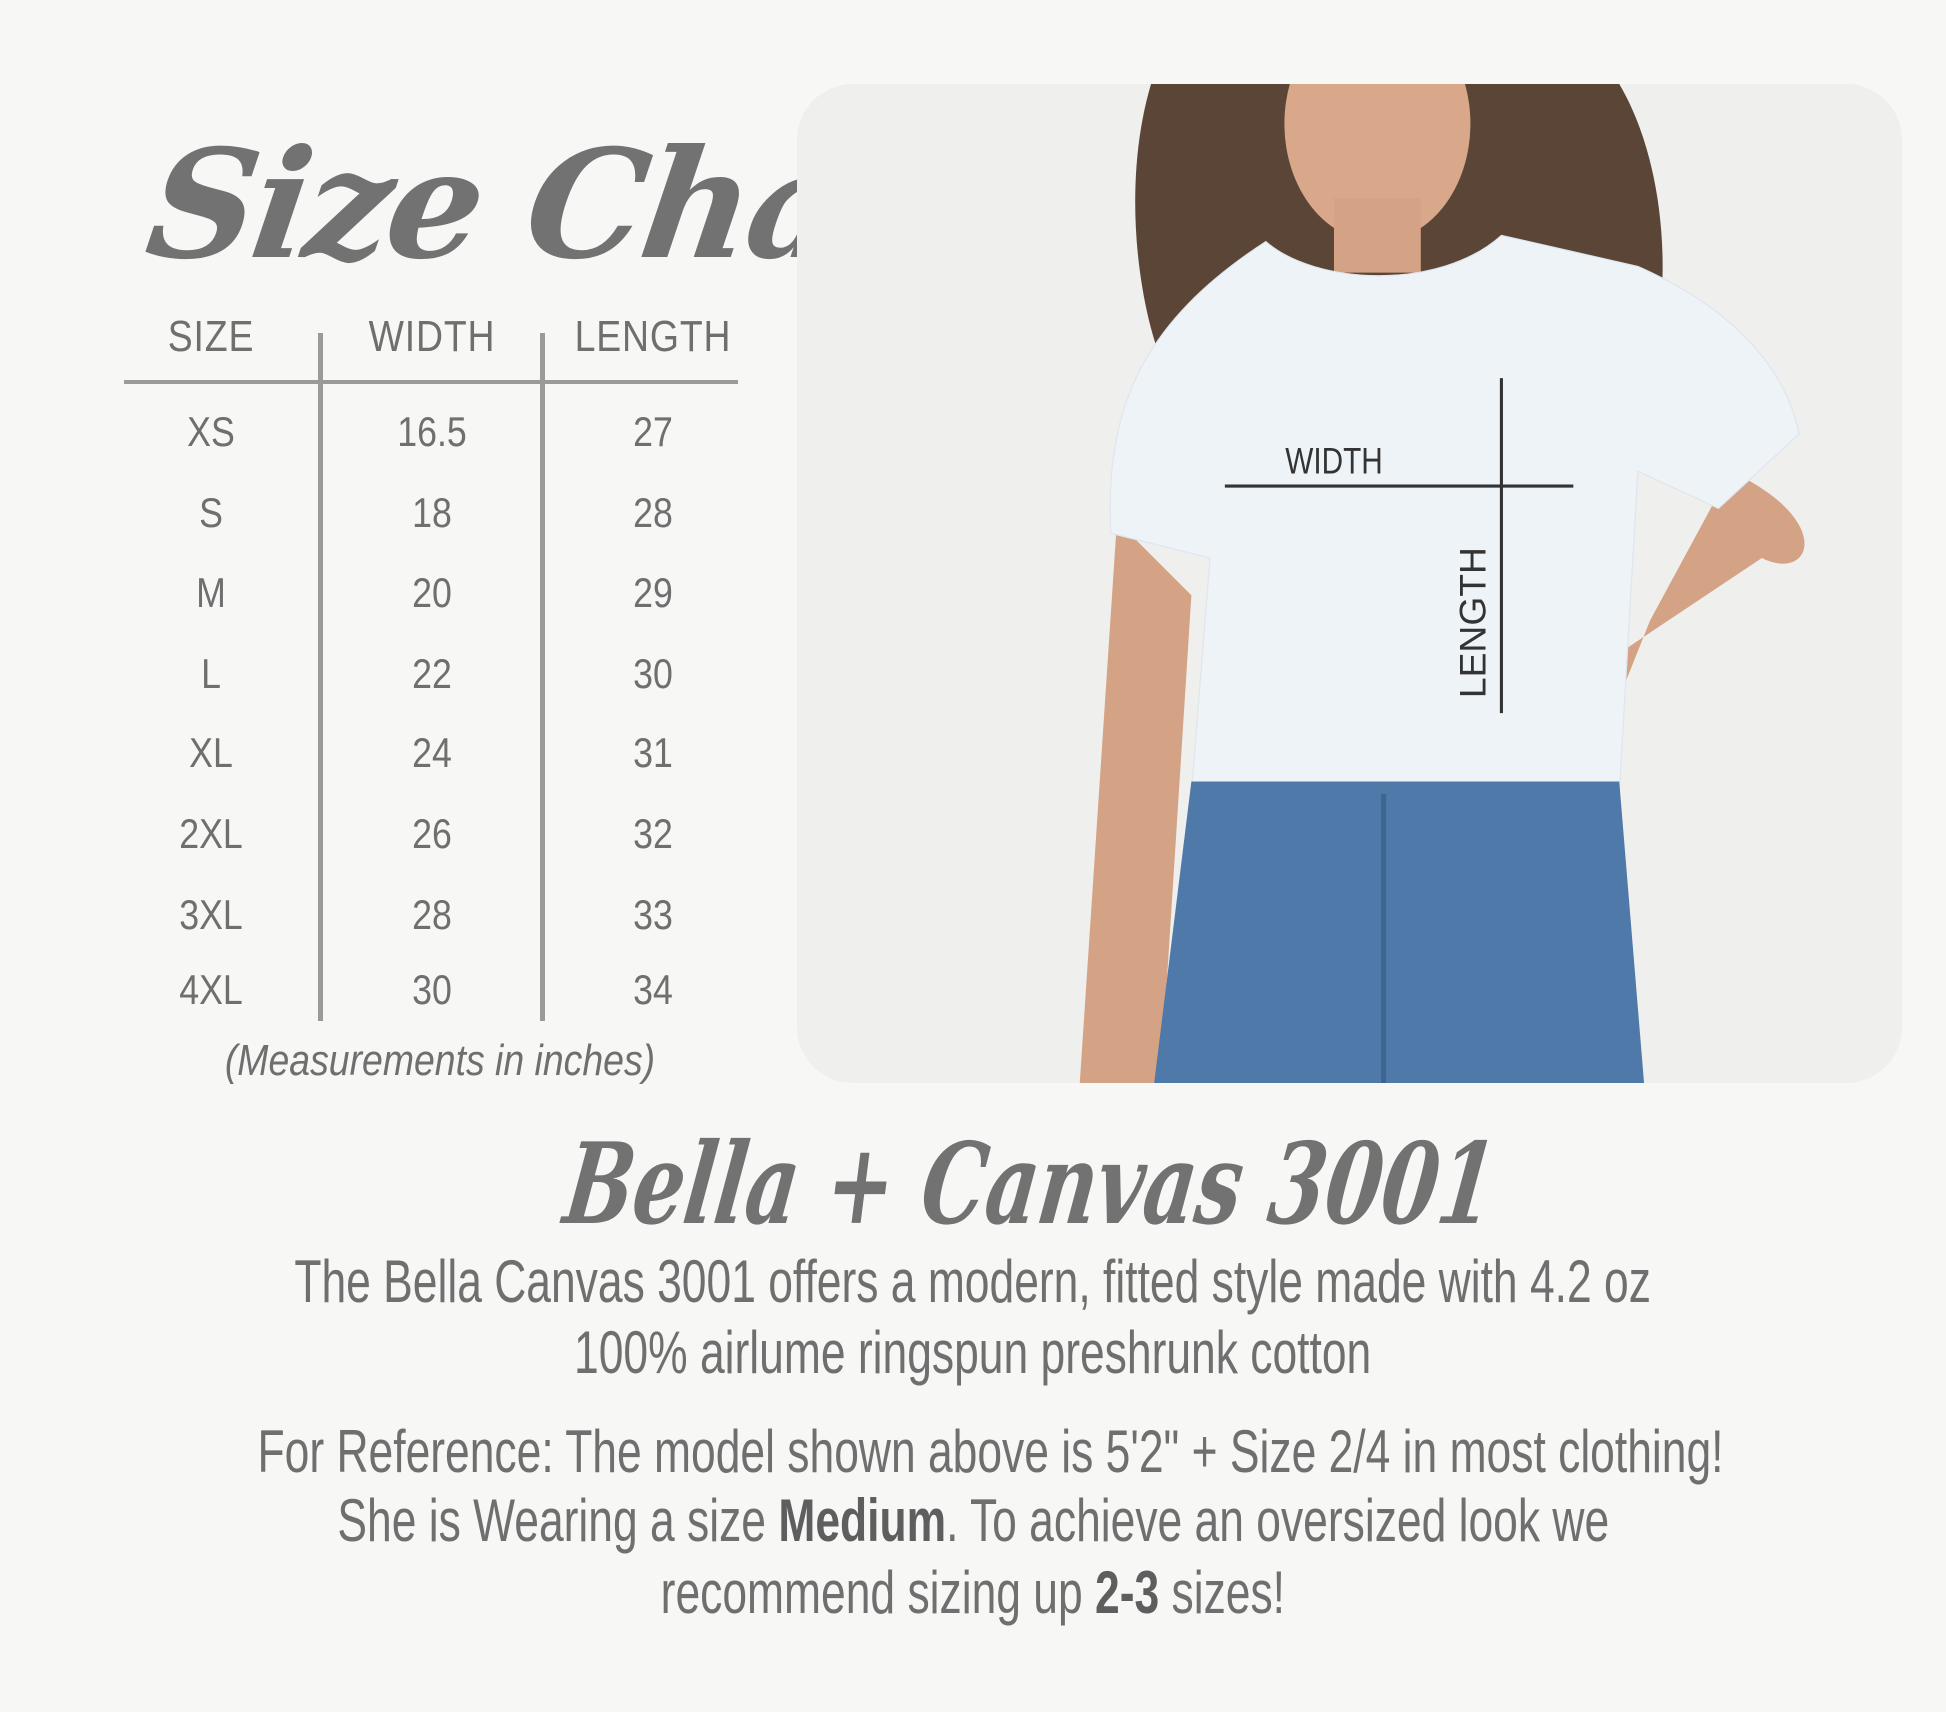 The width and height of the screenshot is (1946, 1712). I want to click on size-cell: L, so click(211, 673).